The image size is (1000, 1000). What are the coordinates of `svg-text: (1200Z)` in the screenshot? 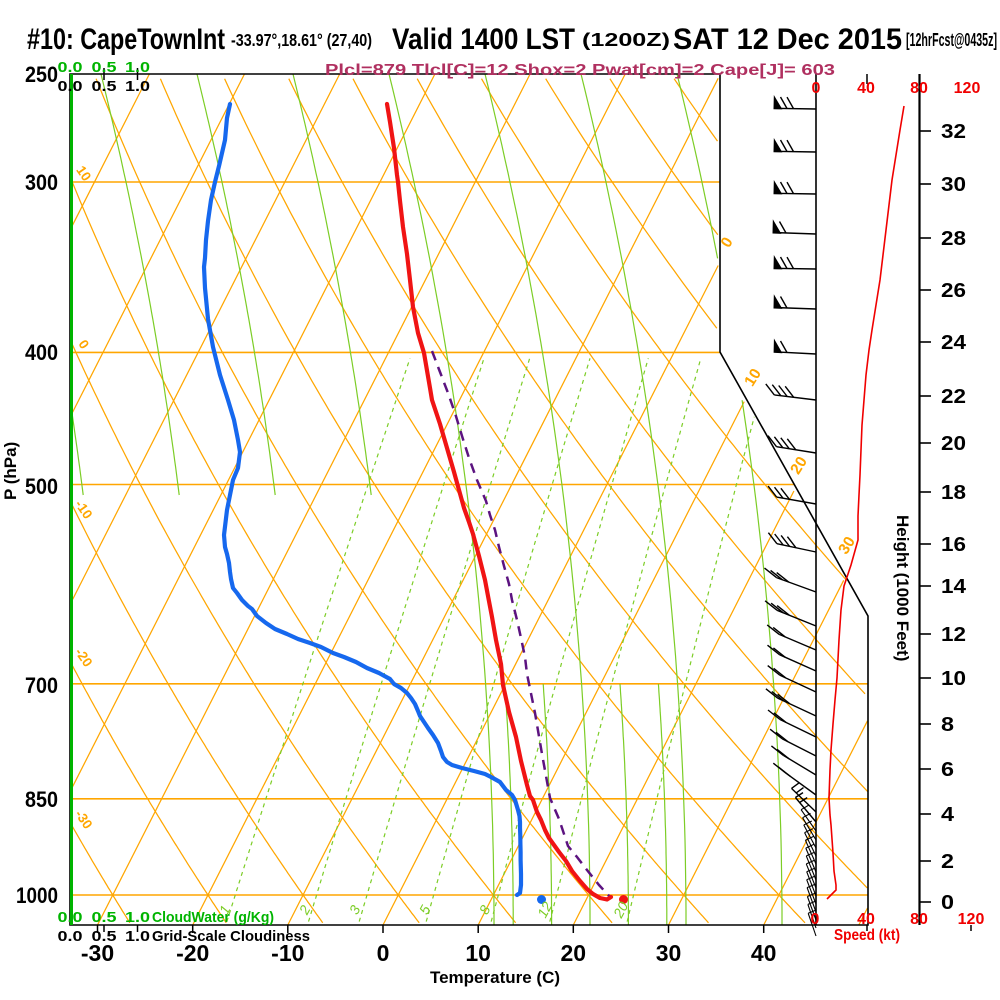 It's located at (626, 40).